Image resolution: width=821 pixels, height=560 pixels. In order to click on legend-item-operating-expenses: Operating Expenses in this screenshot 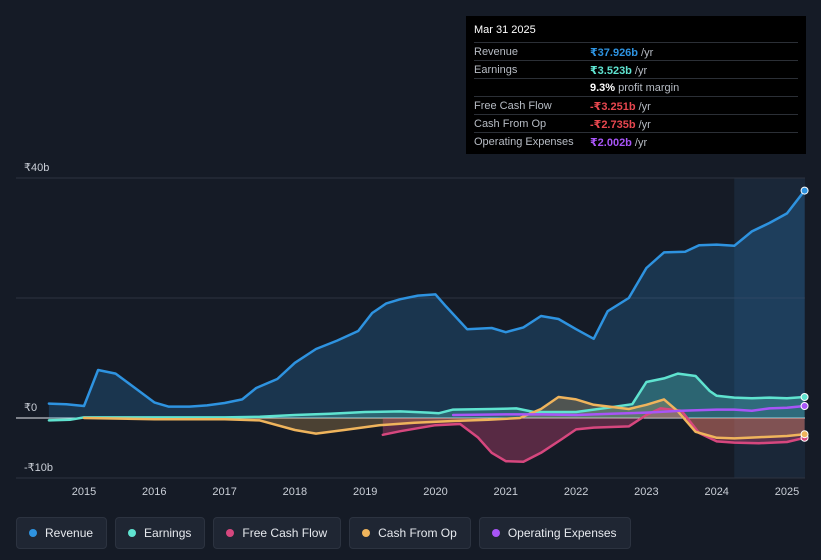, I will do `click(554, 533)`.